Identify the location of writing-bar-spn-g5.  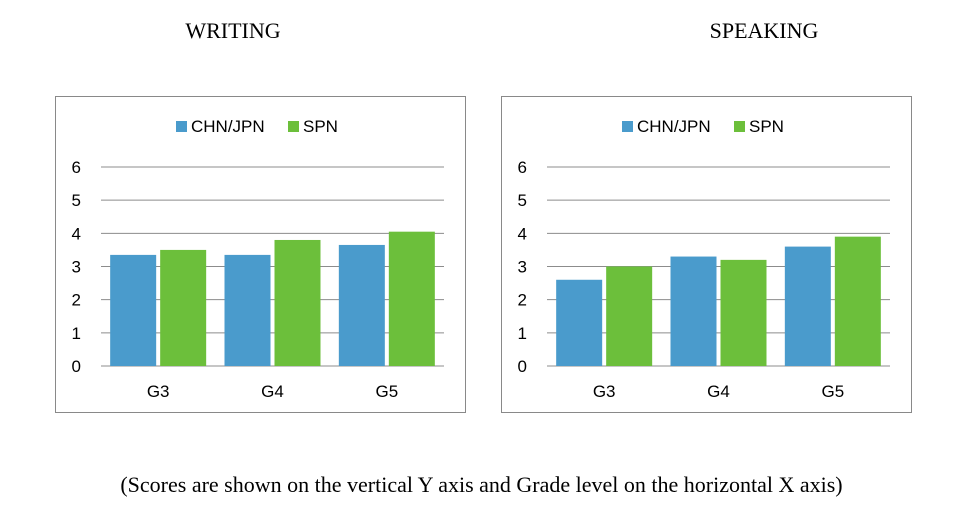
(411, 298).